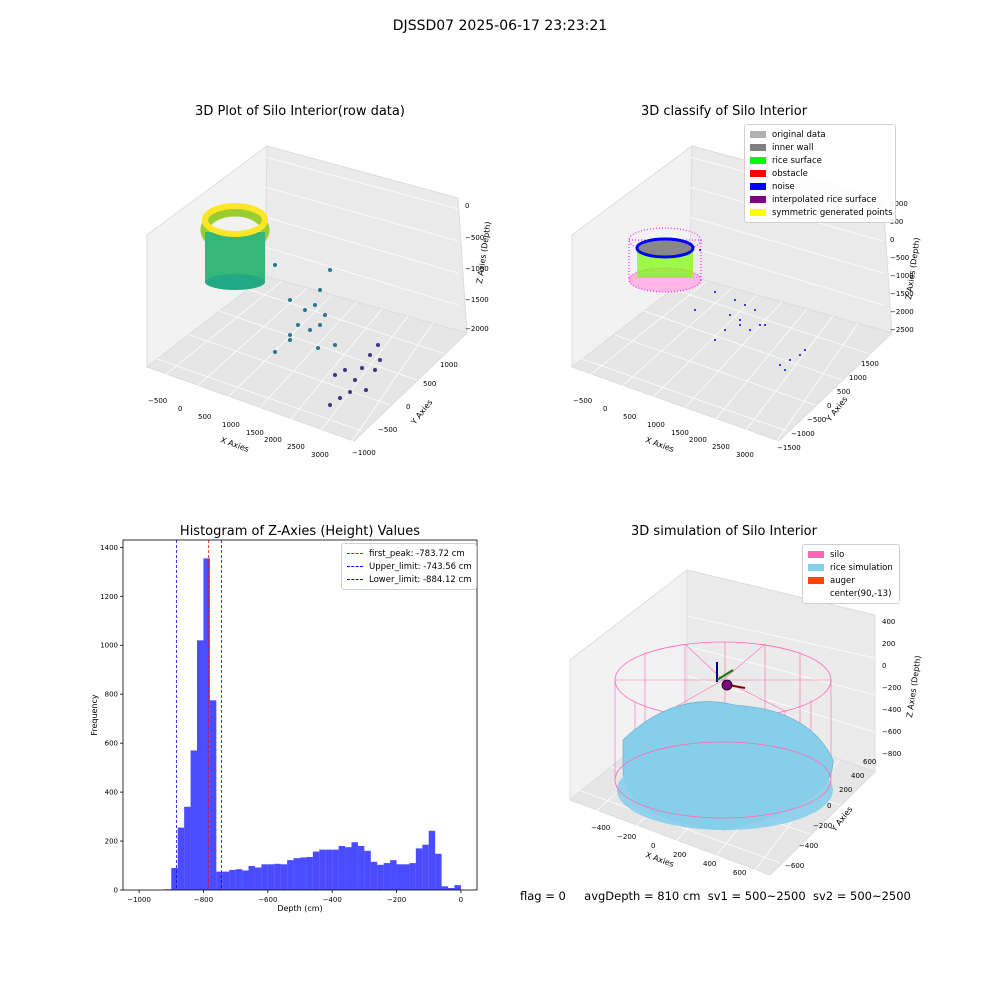 Image resolution: width=1000 pixels, height=1000 pixels. What do you see at coordinates (642, 896) in the screenshot?
I see `status-avg-depth: avgDepth = 810 cm` at bounding box center [642, 896].